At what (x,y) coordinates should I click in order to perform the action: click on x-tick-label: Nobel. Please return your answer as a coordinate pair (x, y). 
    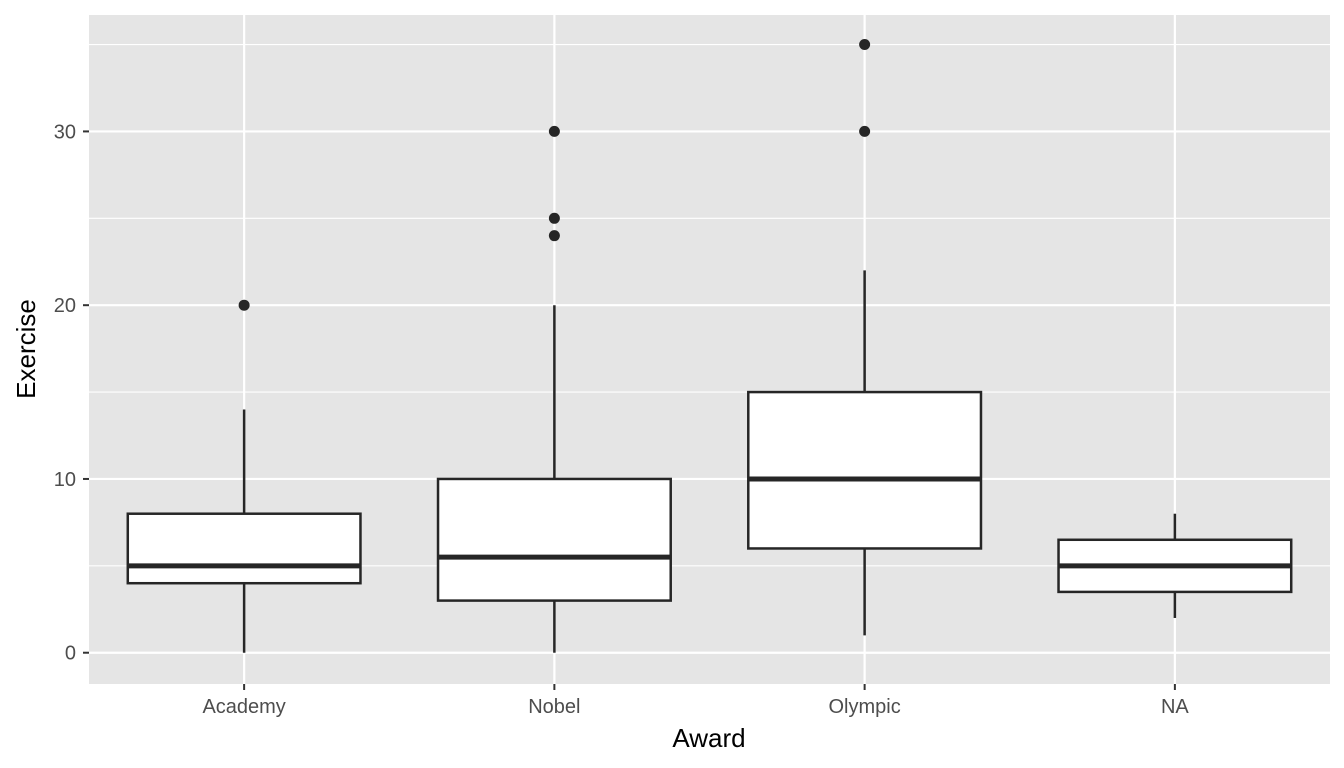
    Looking at the image, I should click on (554, 707).